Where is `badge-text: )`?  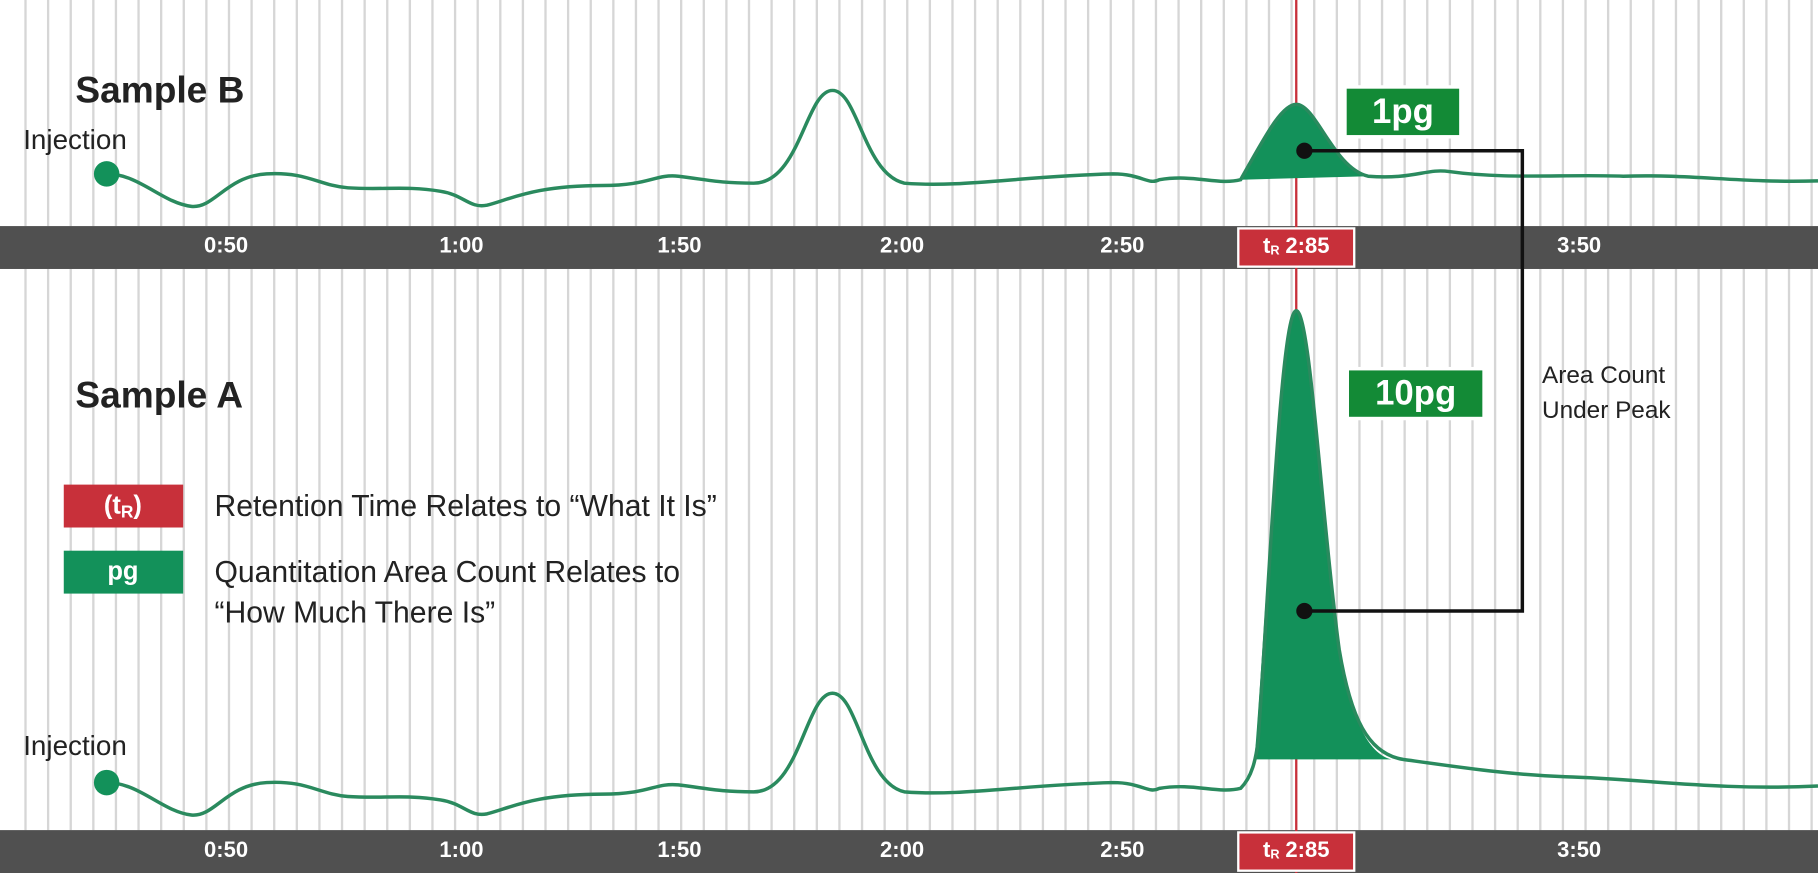 badge-text: ) is located at coordinates (137, 505).